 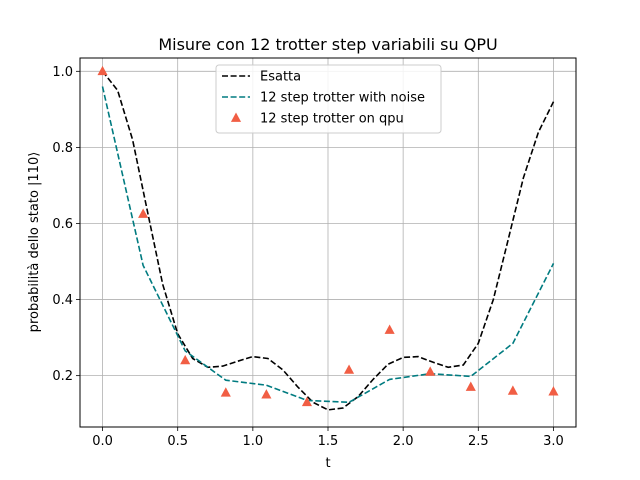 I want to click on y-axis: 0.2 0.4 0.6 0.8 1.0, so click(x=66, y=224).